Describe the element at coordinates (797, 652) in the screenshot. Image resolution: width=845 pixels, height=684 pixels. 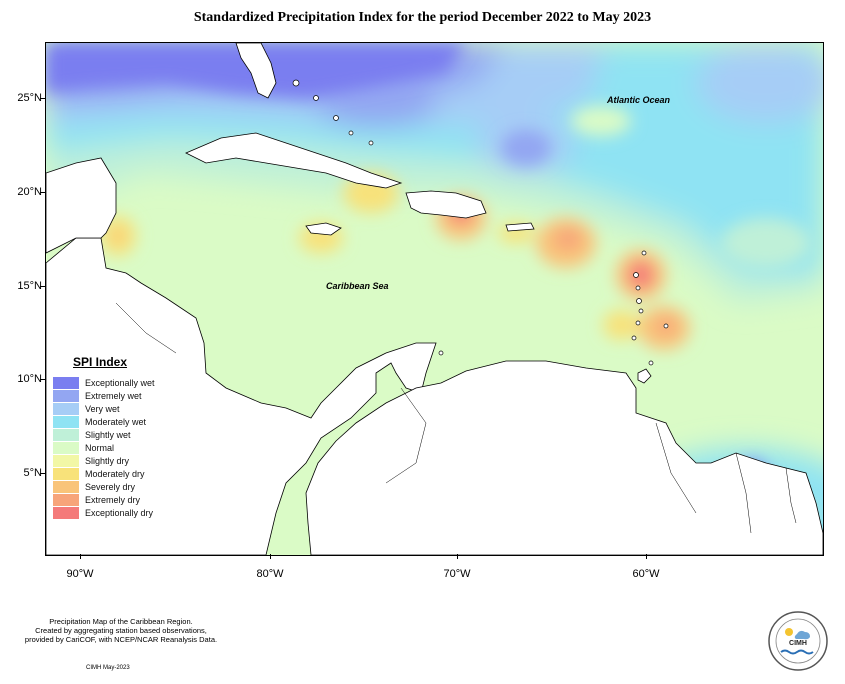
I see `waves-icon` at that location.